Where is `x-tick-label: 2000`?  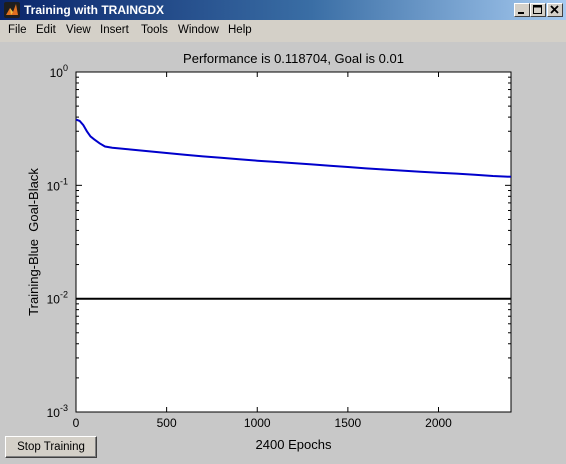
x-tick-label: 2000 is located at coordinates (438, 423).